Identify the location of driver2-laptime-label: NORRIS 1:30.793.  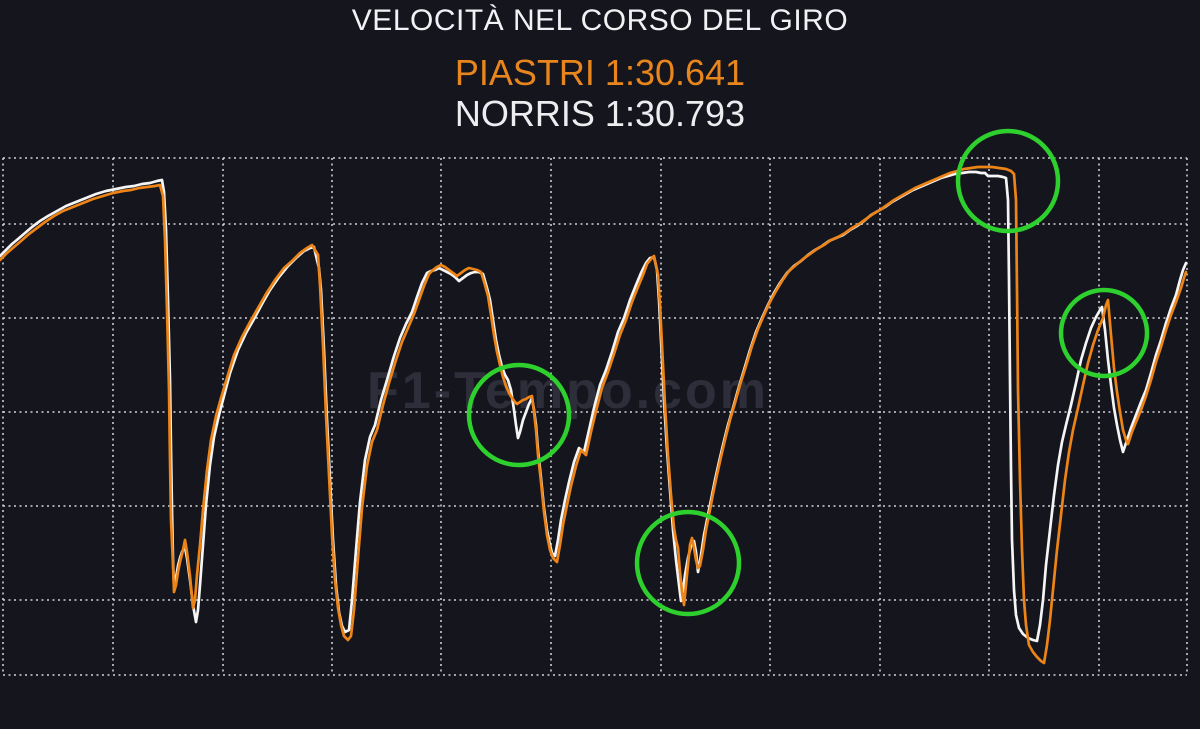
(600, 113).